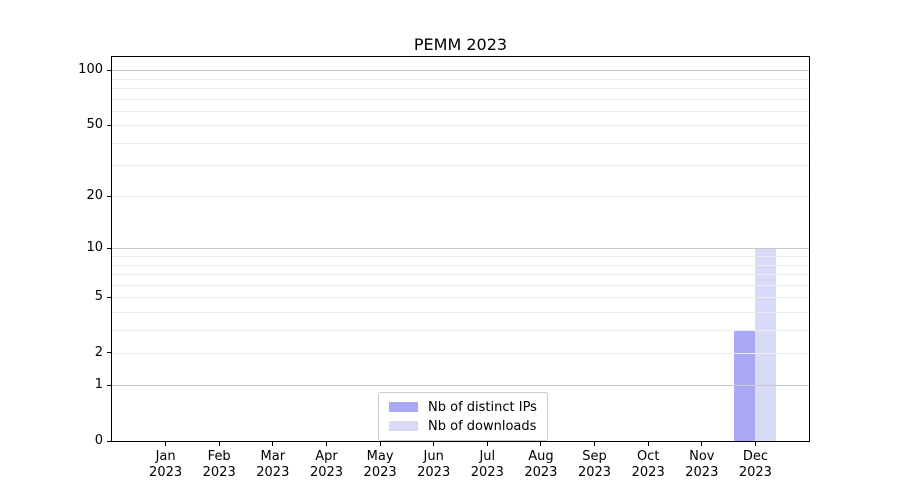  What do you see at coordinates (326, 464) in the screenshot?
I see `x-tick-label: Apr 2023` at bounding box center [326, 464].